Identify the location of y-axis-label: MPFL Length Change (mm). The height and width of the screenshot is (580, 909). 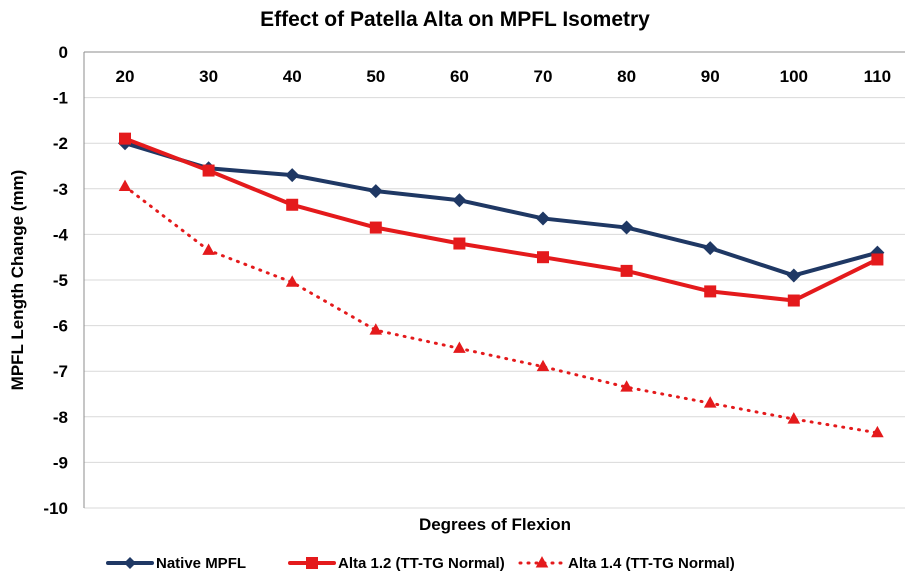
(17, 280).